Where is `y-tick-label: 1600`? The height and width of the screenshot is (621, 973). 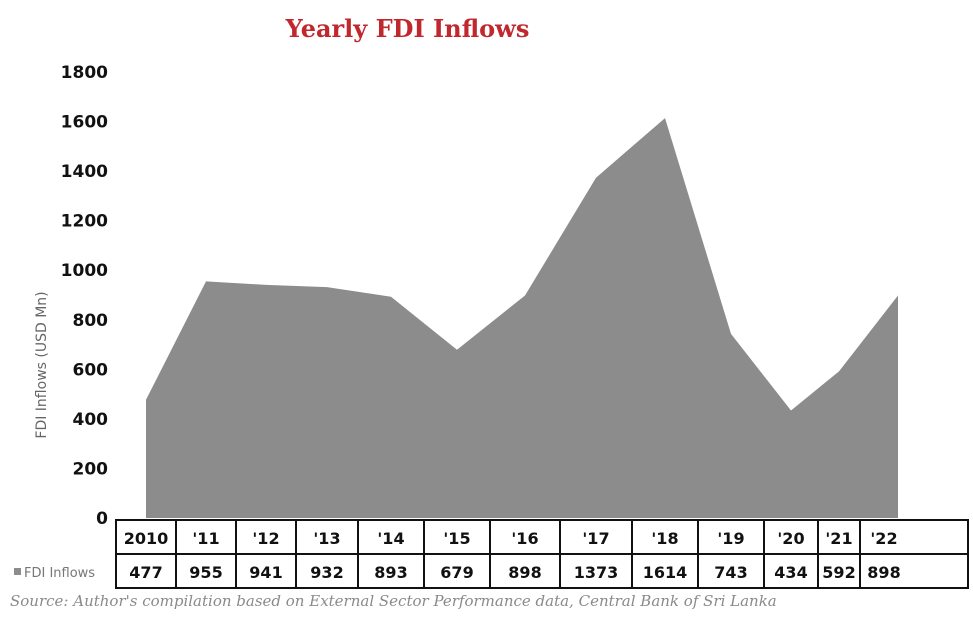 y-tick-label: 1600 is located at coordinates (84, 123).